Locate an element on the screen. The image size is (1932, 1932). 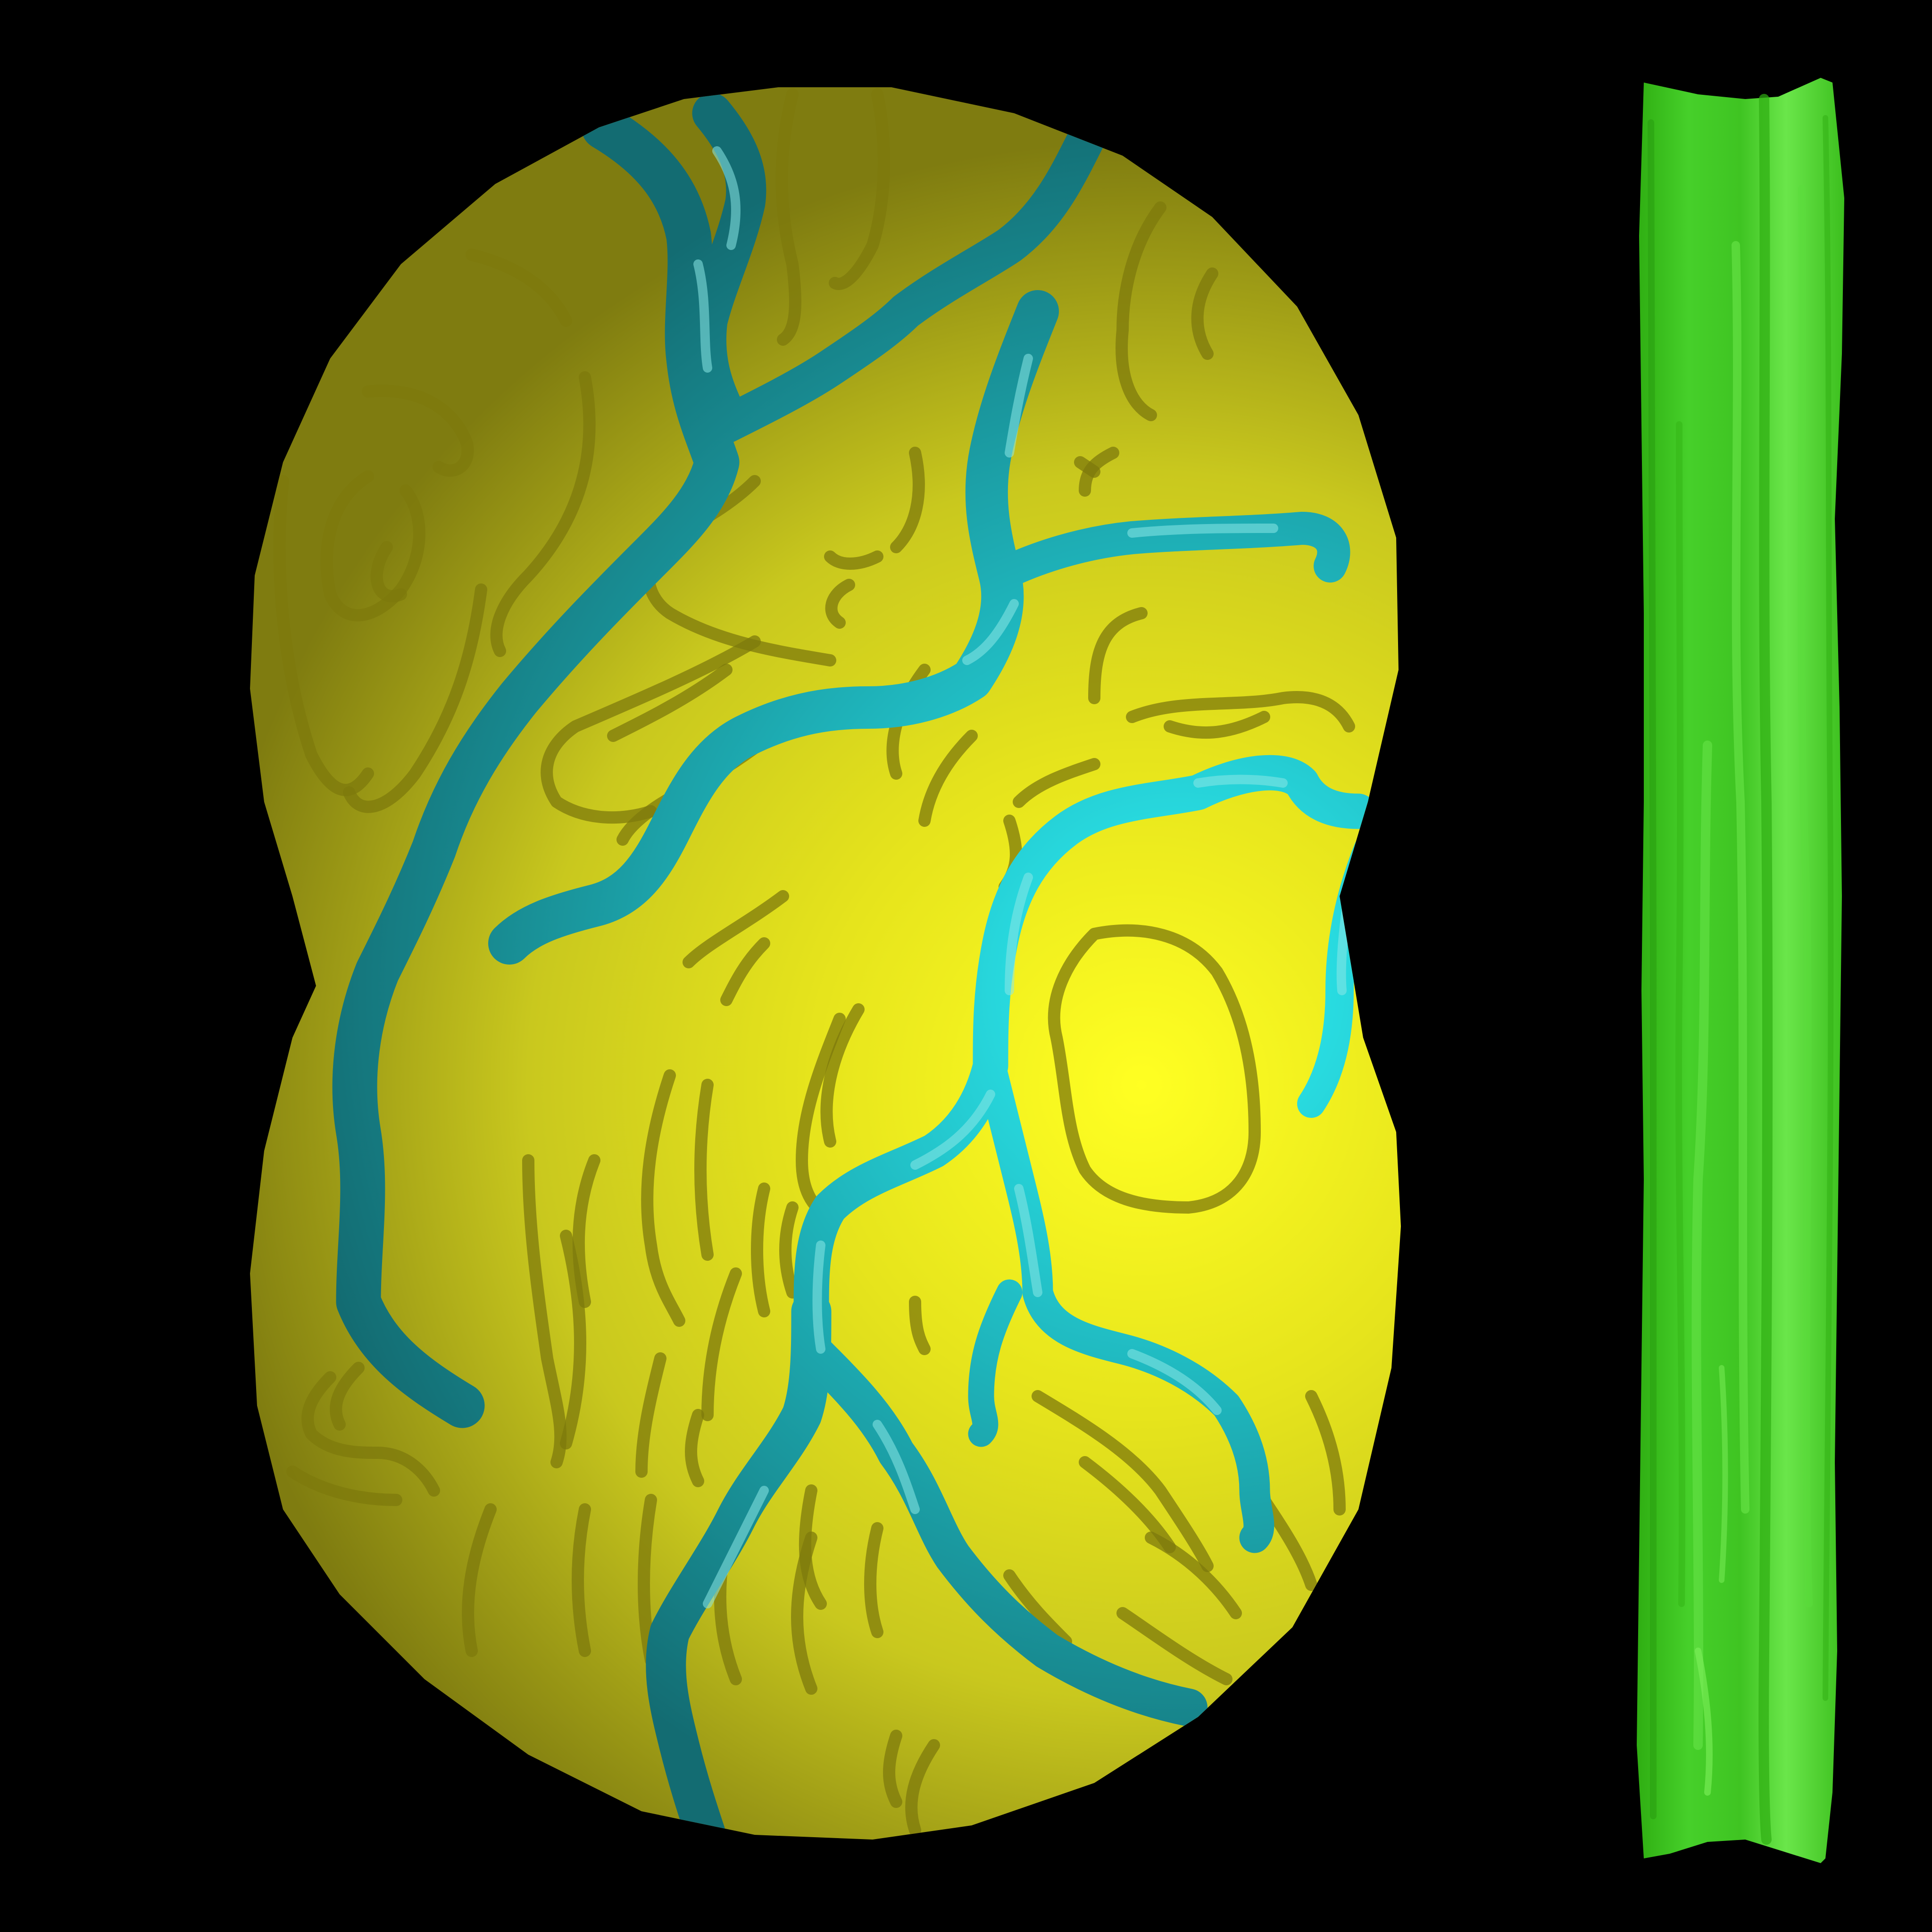
river-central-west is located at coordinates (922, 265).